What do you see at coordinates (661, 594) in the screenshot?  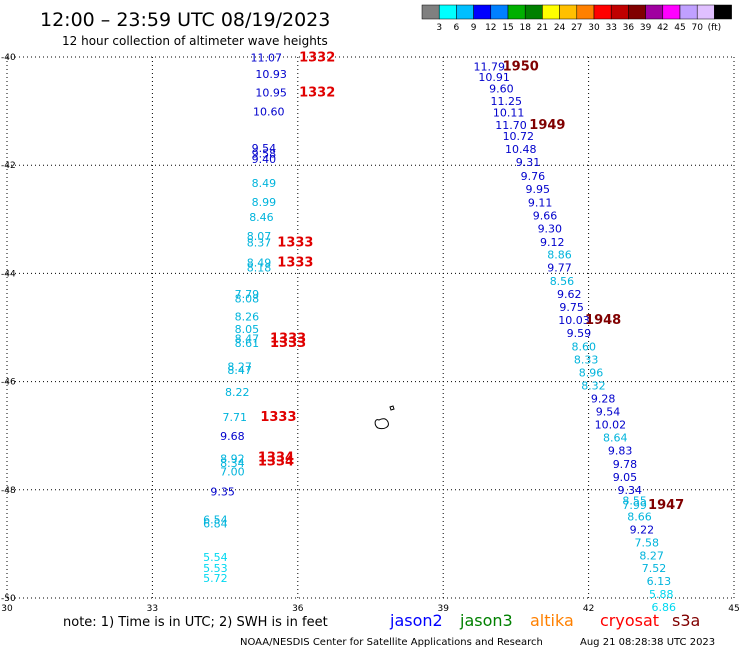 I see `swh-value: 5.88` at bounding box center [661, 594].